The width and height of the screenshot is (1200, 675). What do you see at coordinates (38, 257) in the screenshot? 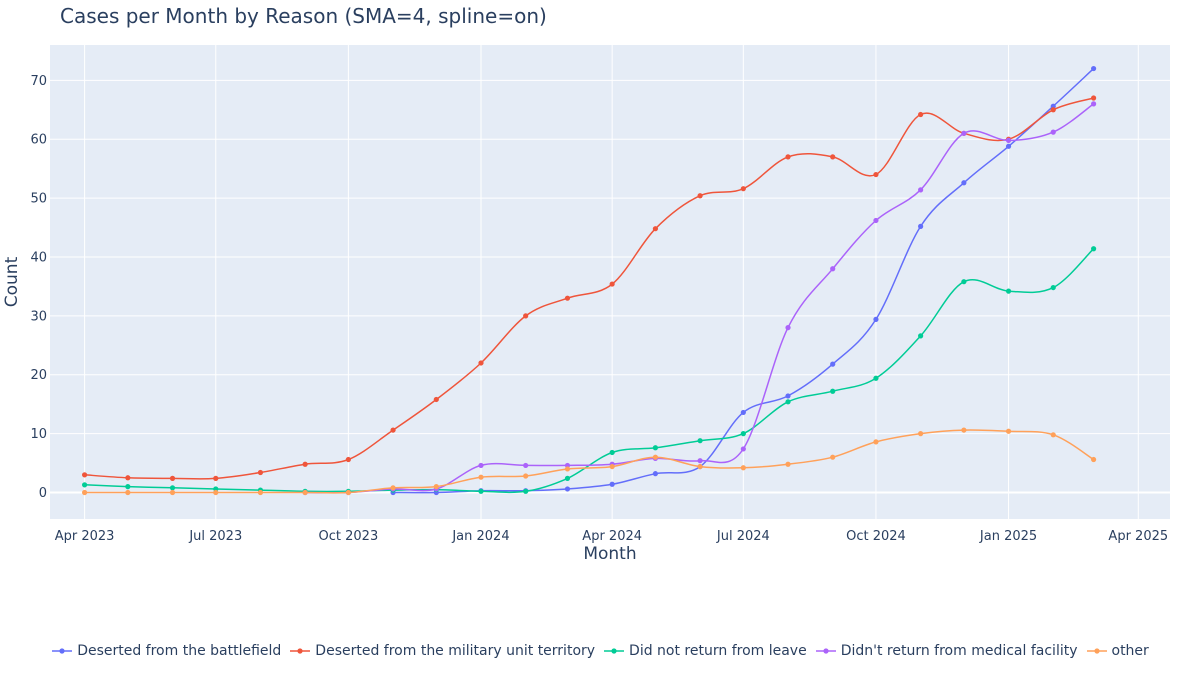
I see `y-tick-label: 40` at bounding box center [38, 257].